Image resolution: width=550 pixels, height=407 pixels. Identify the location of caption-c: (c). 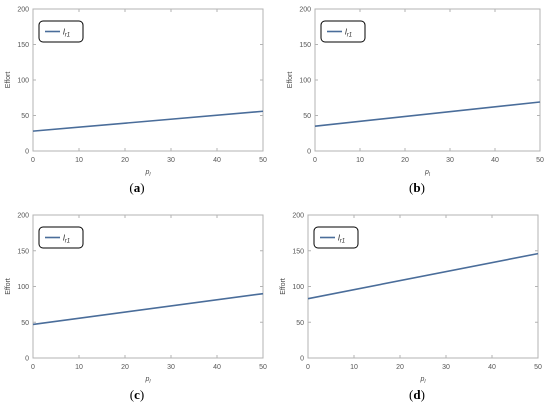
(137, 394).